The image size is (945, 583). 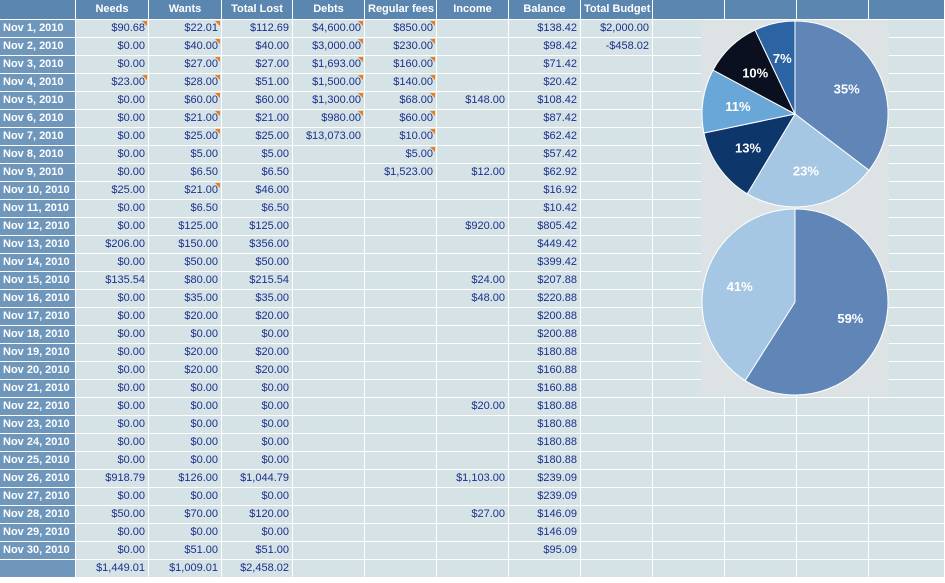 What do you see at coordinates (473, 10) in the screenshot?
I see `column-header: Income` at bounding box center [473, 10].